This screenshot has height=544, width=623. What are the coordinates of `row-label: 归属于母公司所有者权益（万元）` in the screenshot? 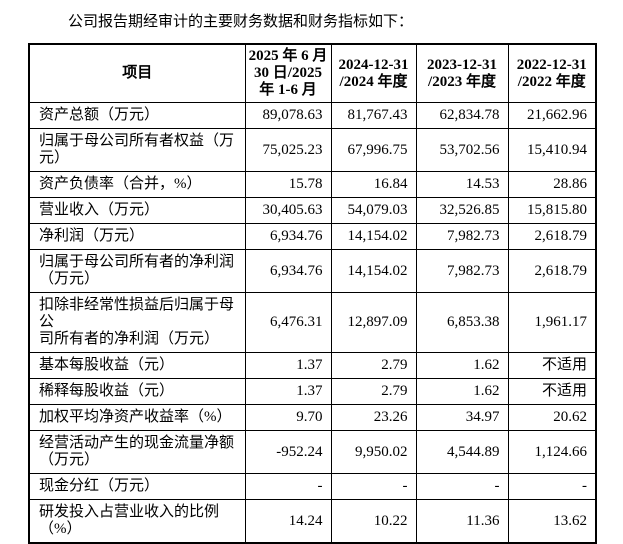 It's located at (137, 150).